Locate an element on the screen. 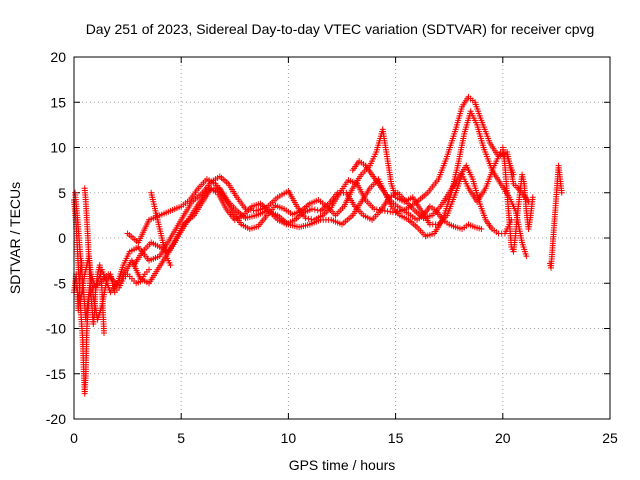 This screenshot has height=480, width=640. x-tick-label: 20 is located at coordinates (503, 438).